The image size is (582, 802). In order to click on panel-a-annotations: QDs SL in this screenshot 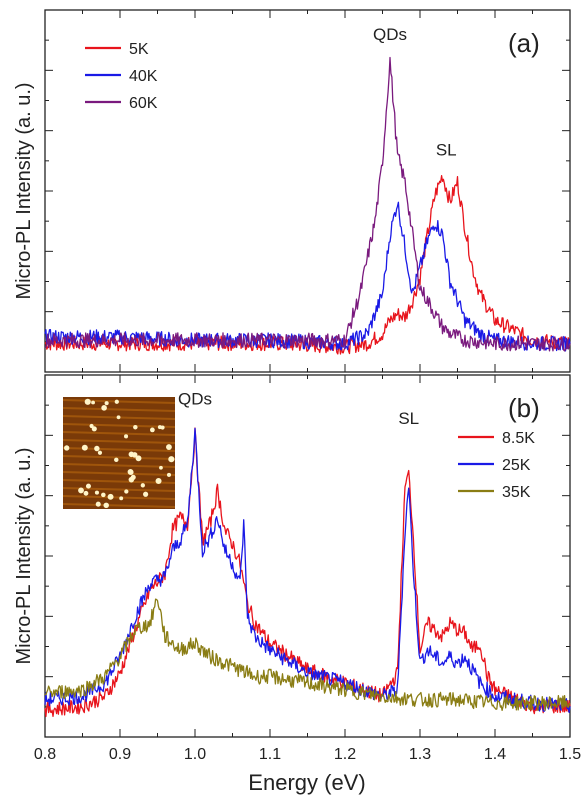, I will do `click(415, 92)`.